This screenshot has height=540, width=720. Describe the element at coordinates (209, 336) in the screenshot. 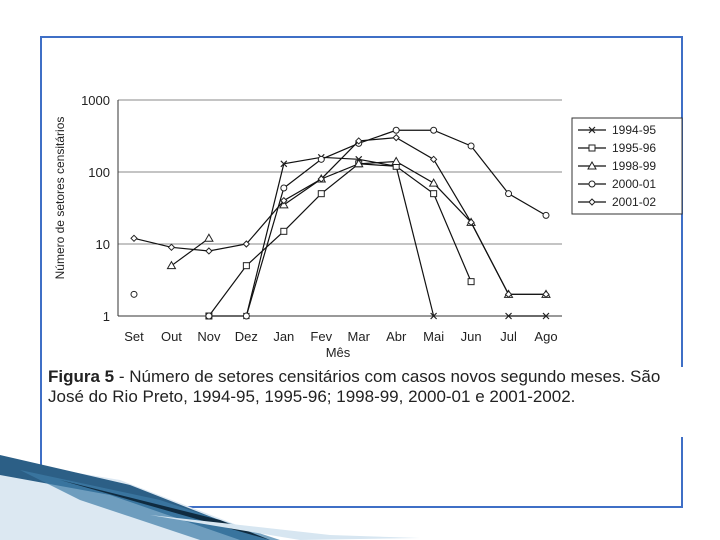

I see `x-tick-label: Nov` at that location.